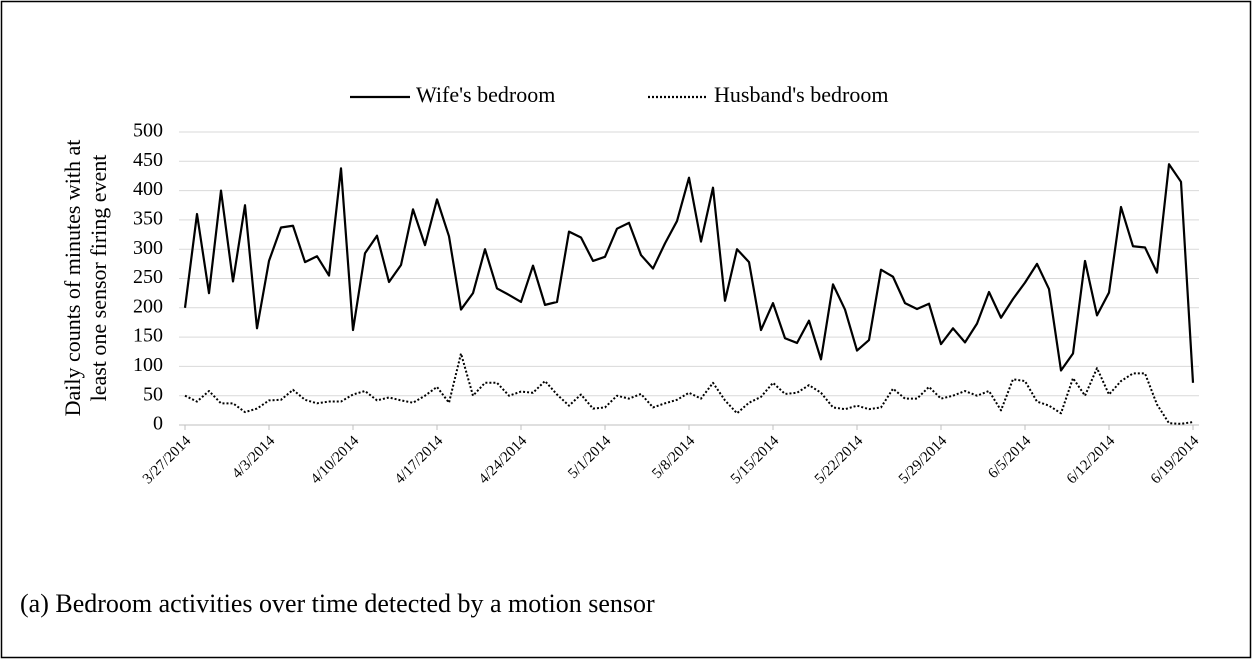 The image size is (1252, 659). I want to click on y-tick-label: 300, so click(148, 248).